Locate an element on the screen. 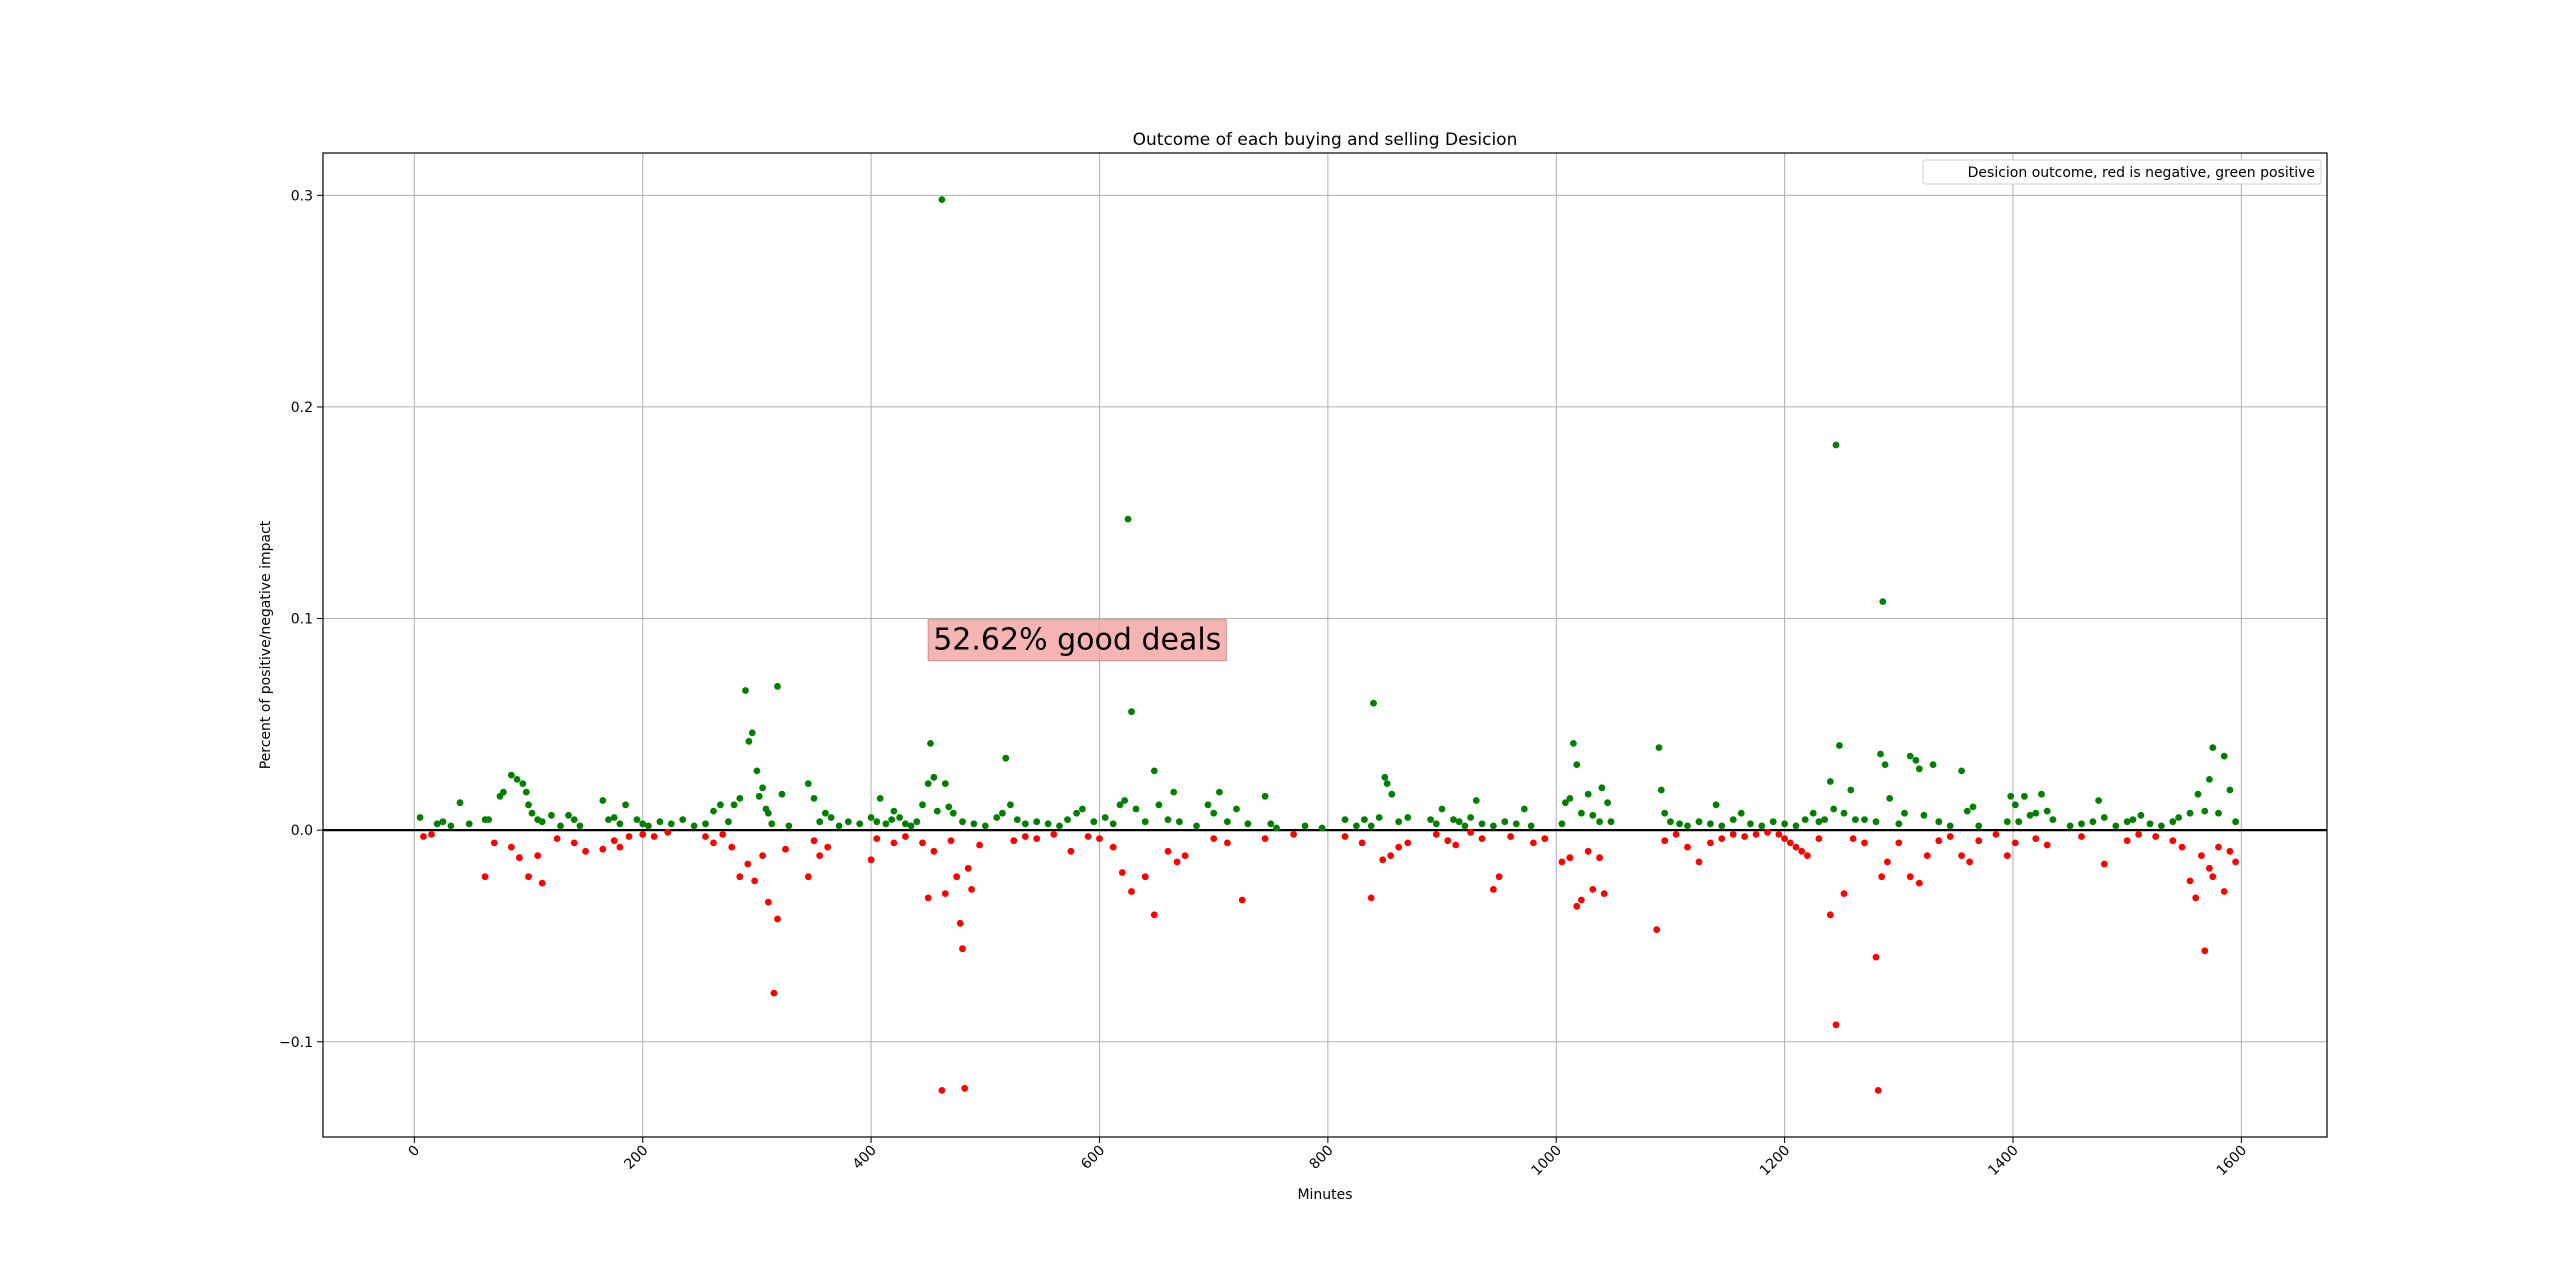  y-axis-ticks: −0.1 0.0 0.1 0.2 0.3 is located at coordinates (301, 619).